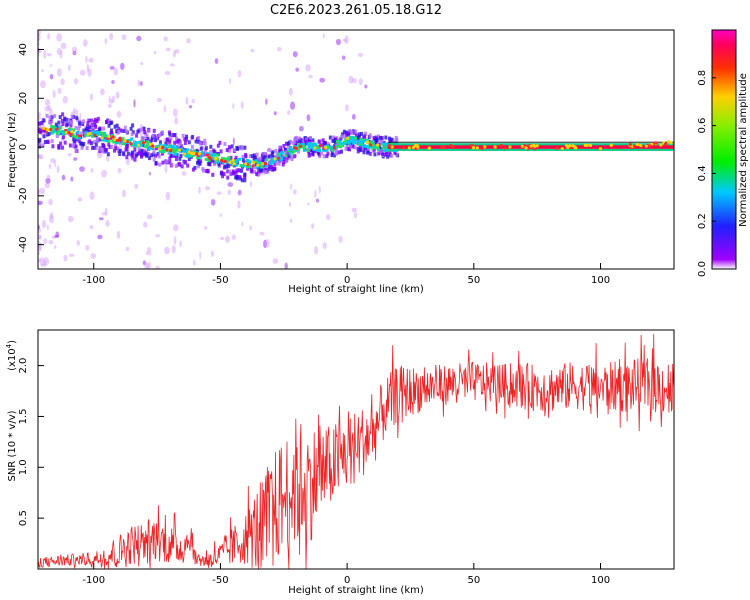 The height and width of the screenshot is (600, 750). What do you see at coordinates (346, 274) in the screenshot?
I see `spectrogram-x-ticks: -100 -50 0 50 100` at bounding box center [346, 274].